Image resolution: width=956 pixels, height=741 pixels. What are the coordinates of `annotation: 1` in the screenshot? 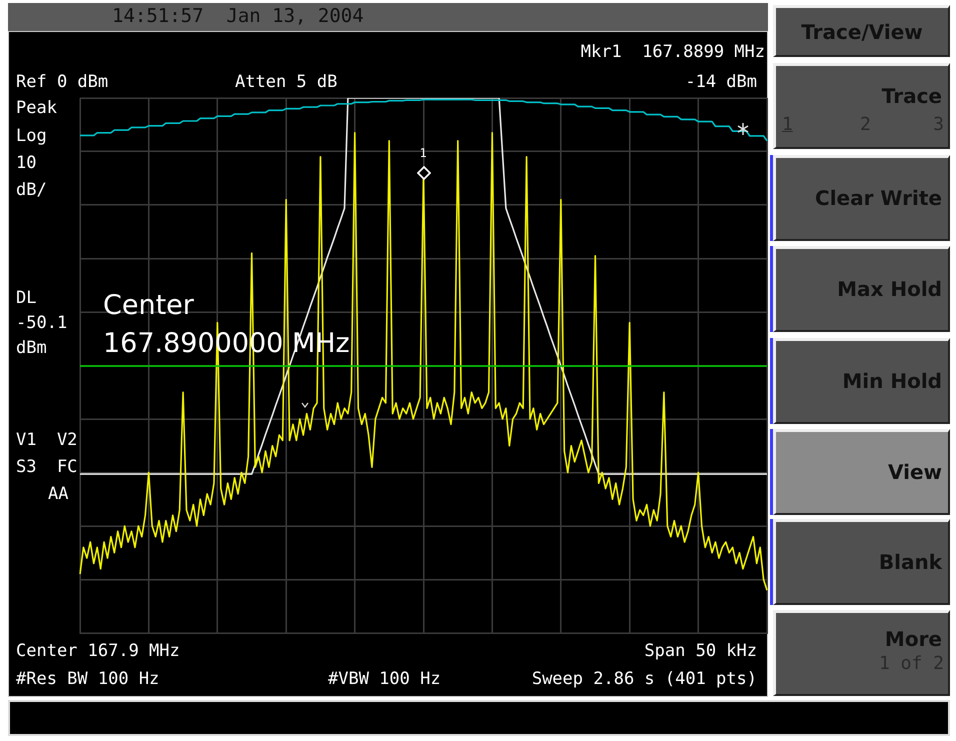 It's located at (423, 153).